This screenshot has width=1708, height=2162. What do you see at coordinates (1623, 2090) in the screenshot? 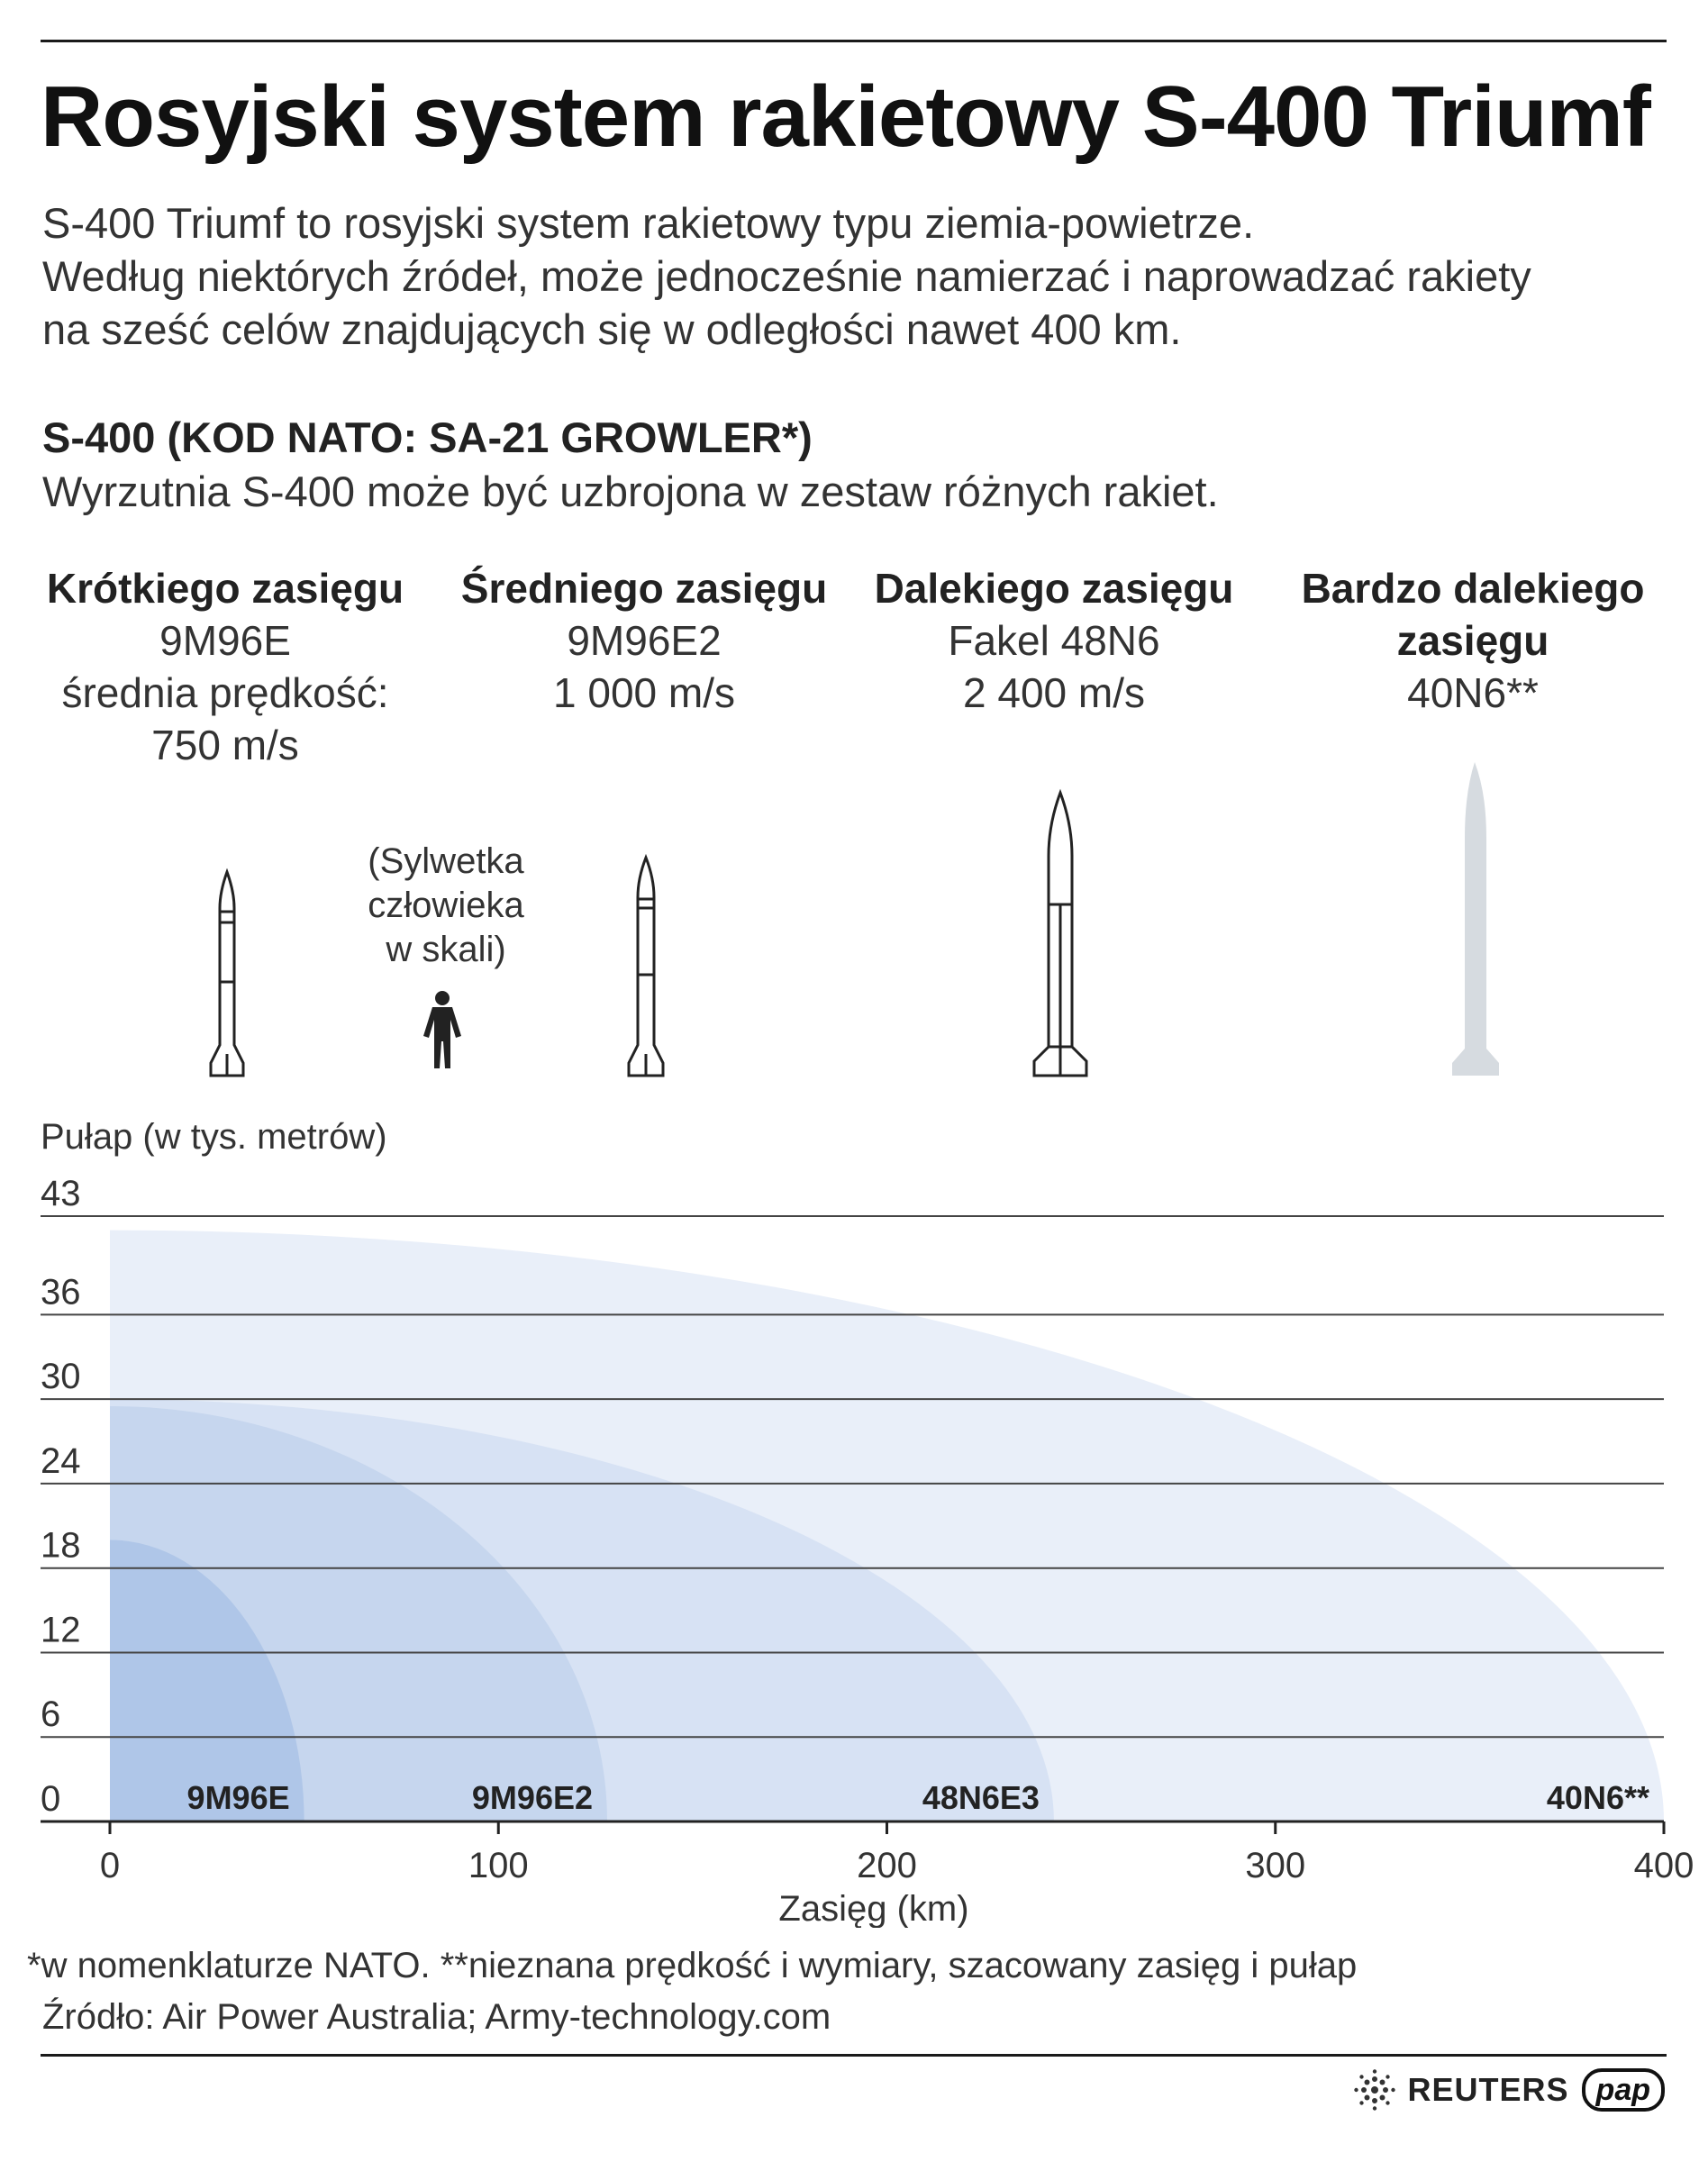
I see `pap-logo: pap` at bounding box center [1623, 2090].